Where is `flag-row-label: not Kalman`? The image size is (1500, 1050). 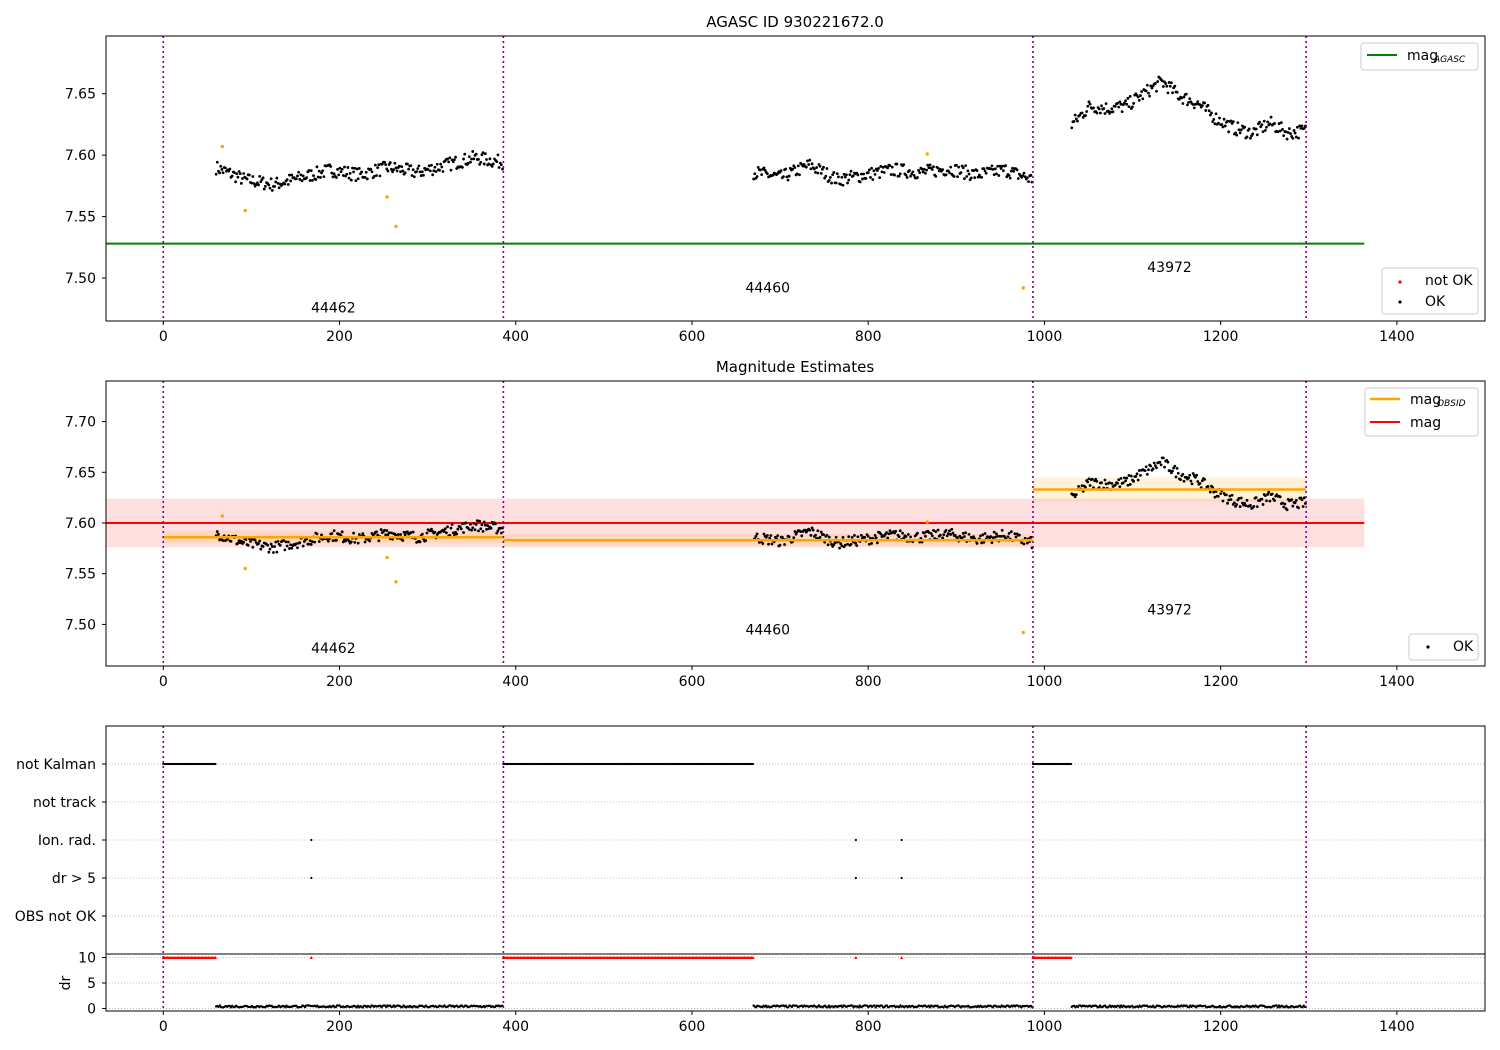 flag-row-label: not Kalman is located at coordinates (56, 765).